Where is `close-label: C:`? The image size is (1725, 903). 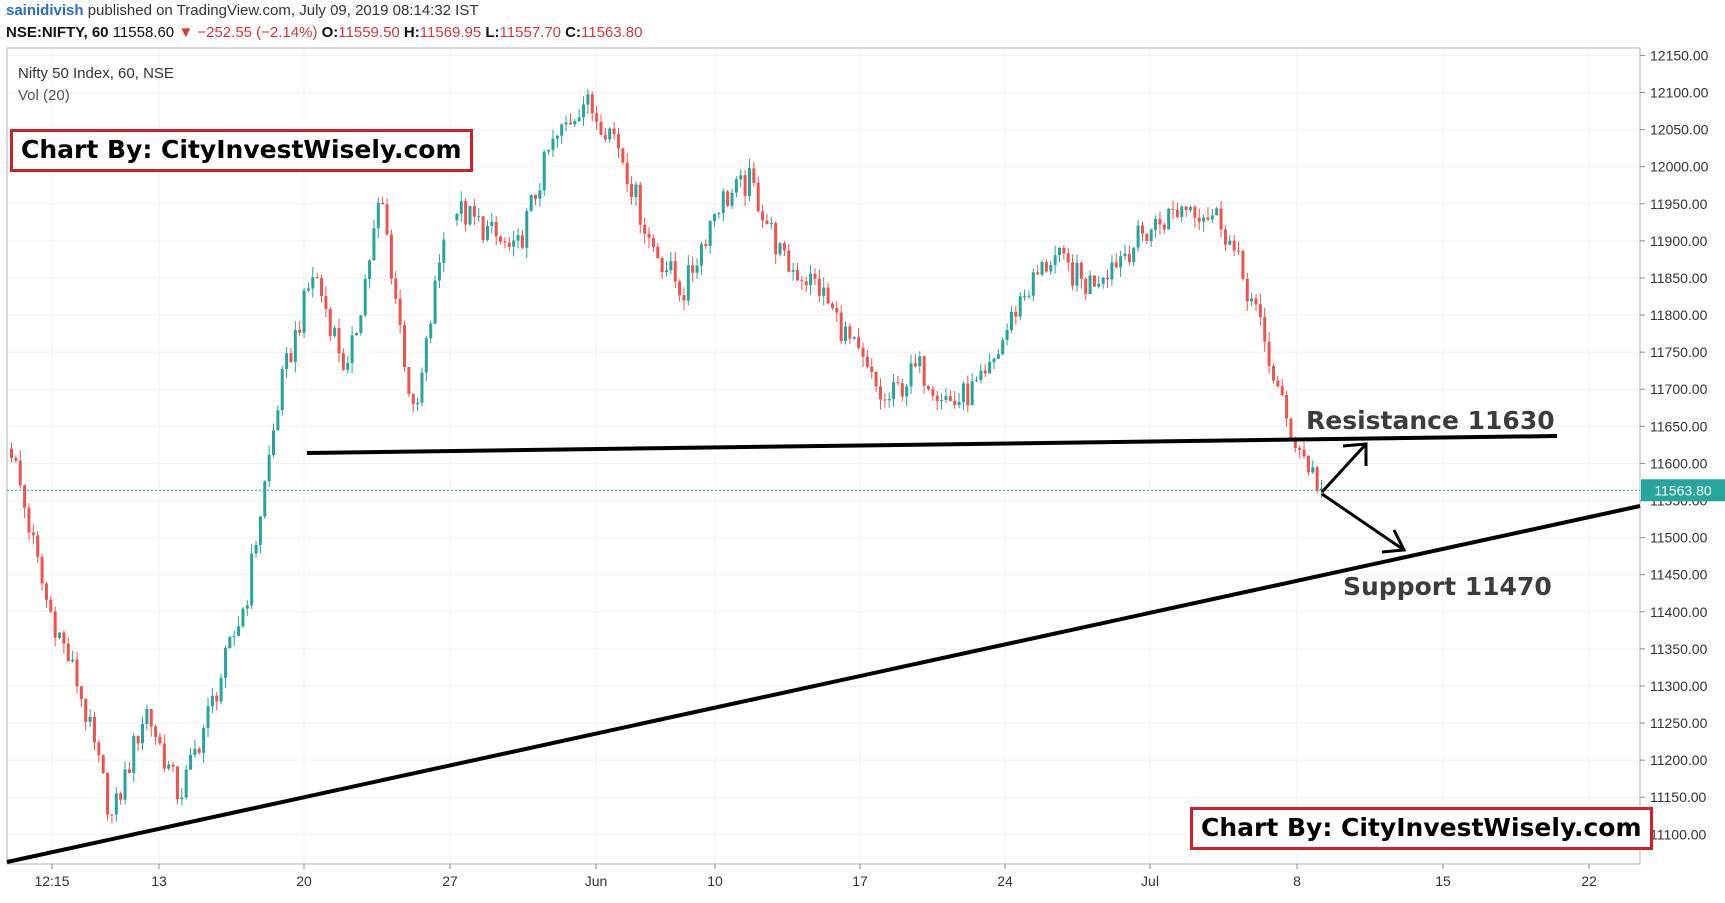 close-label: C: is located at coordinates (573, 32).